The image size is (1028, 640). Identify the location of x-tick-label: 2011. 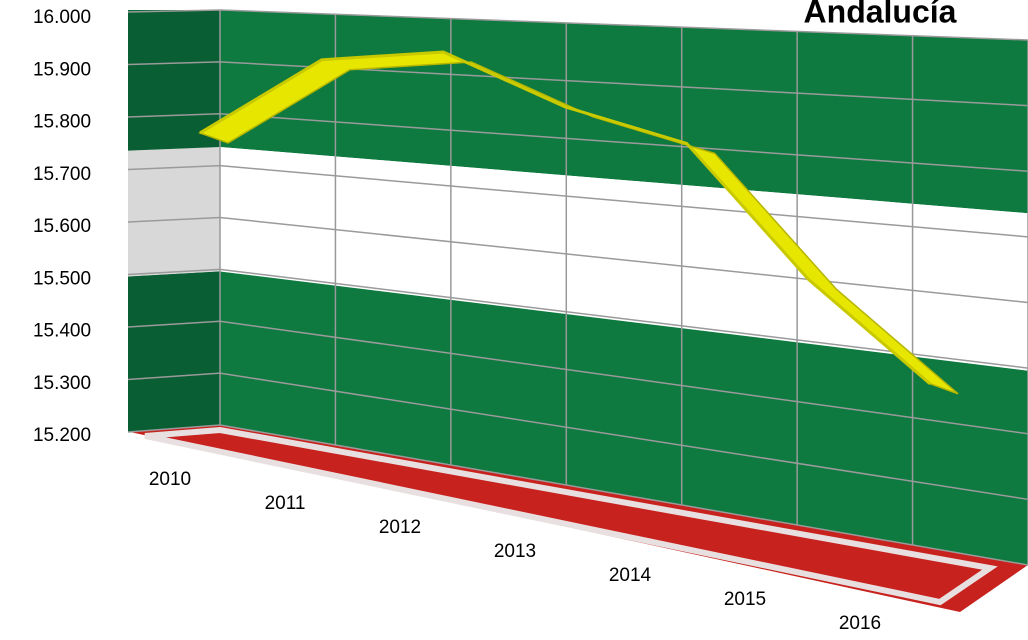
(285, 503).